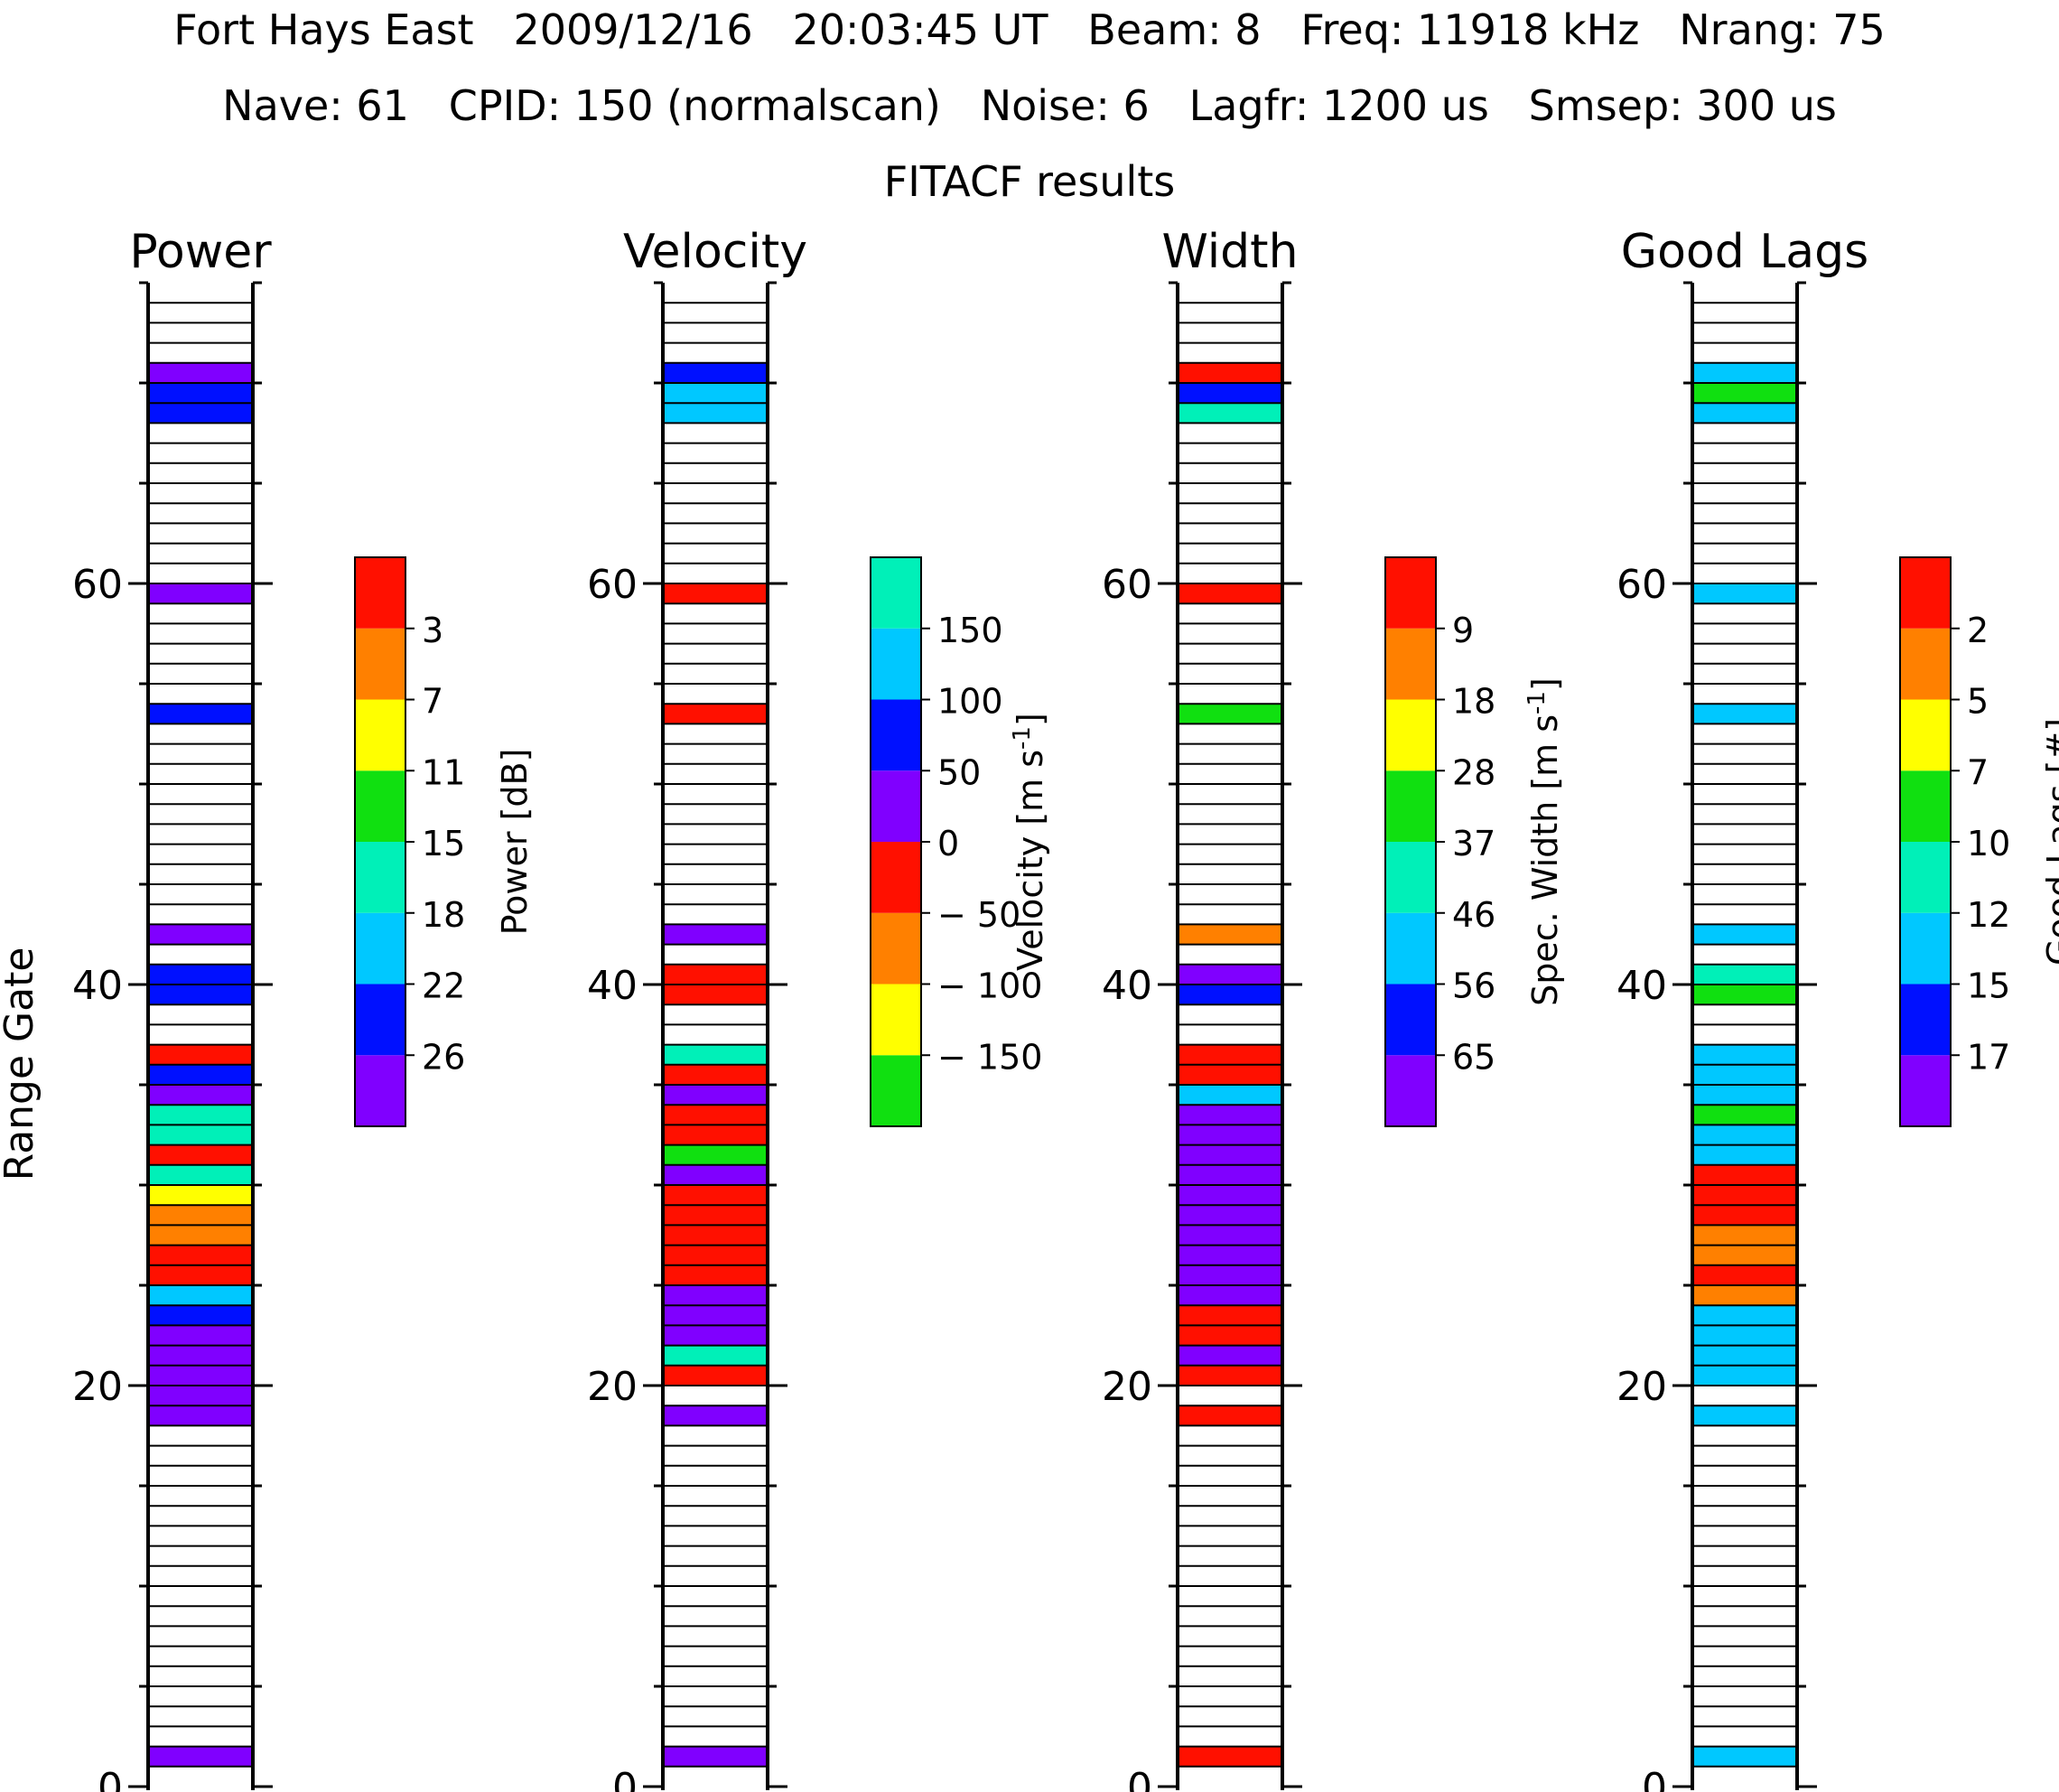  I want to click on colorbar-tick-label: 11, so click(443, 772).